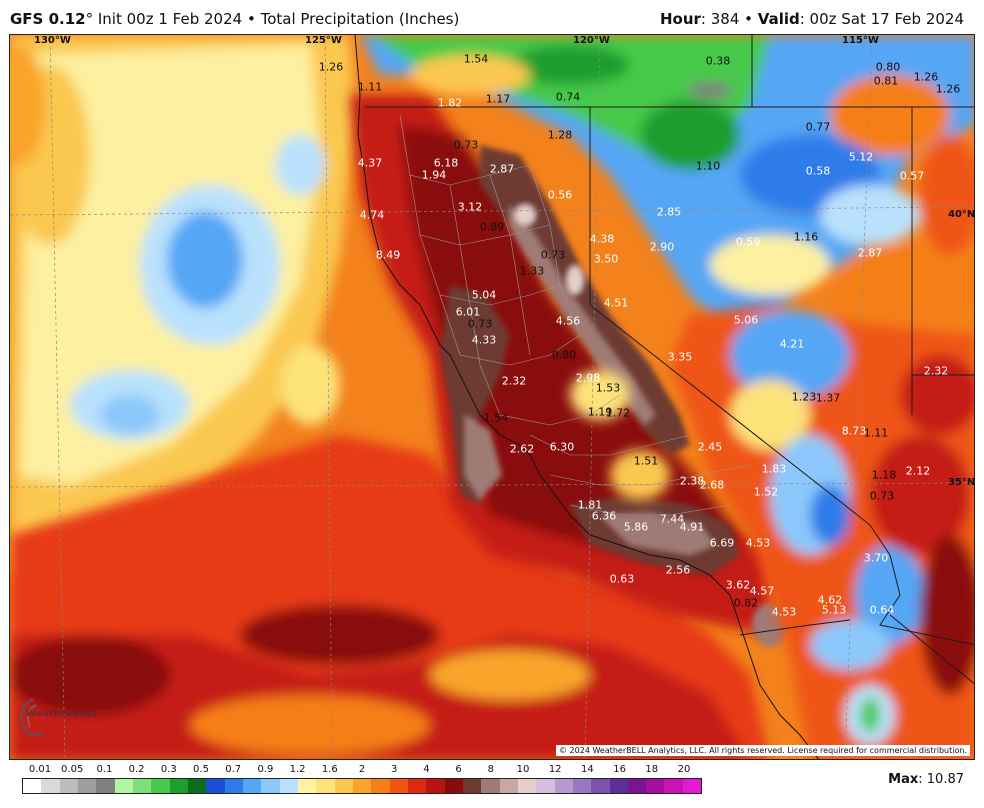  I want to click on precip-value-label: 5.04, so click(484, 295).